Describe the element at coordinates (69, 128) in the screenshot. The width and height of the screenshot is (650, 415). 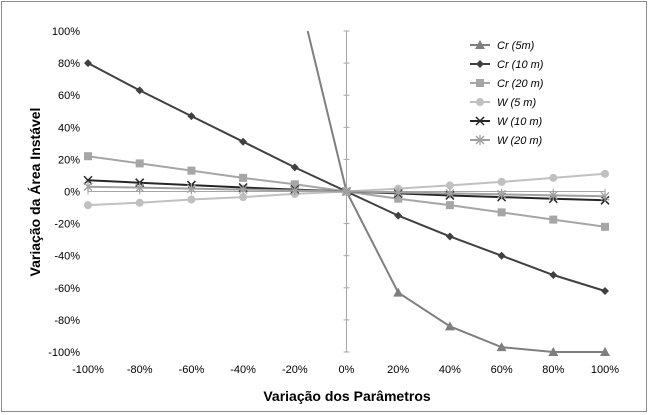
I see `y-tick-label: 40%` at that location.